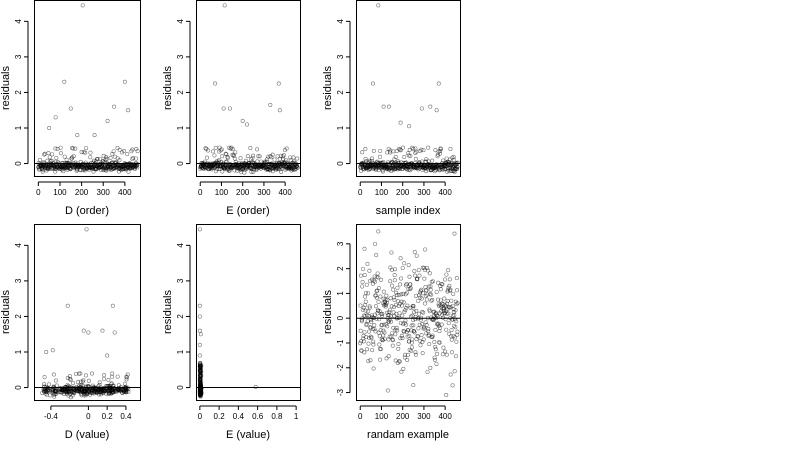 This screenshot has width=800, height=450. What do you see at coordinates (70, 108) in the screenshot?
I see `panel-d-order: 0 100 200 300 400 0 1 2 3 4 D (order) residuals` at bounding box center [70, 108].